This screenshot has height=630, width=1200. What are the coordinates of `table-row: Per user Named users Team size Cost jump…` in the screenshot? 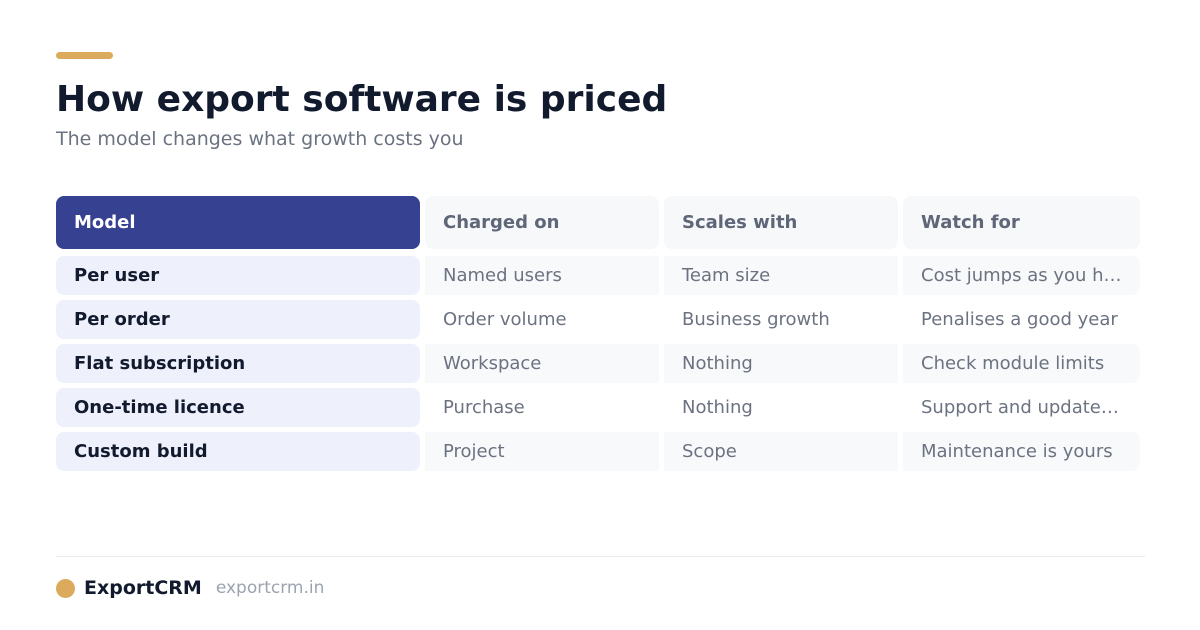 It's located at (598, 275).